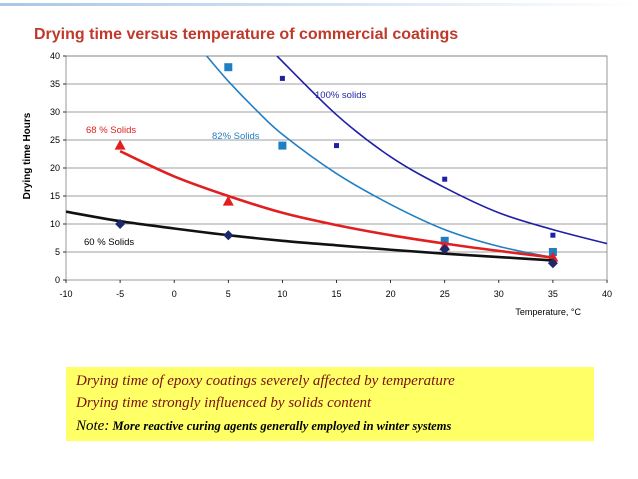 The image size is (638, 479). I want to click on x-tick-label: 40, so click(607, 294).